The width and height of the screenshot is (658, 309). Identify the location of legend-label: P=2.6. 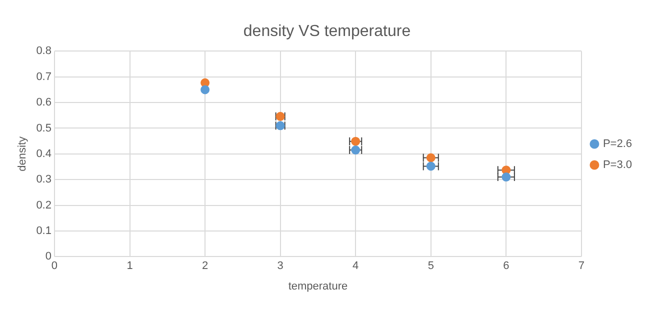
(617, 144).